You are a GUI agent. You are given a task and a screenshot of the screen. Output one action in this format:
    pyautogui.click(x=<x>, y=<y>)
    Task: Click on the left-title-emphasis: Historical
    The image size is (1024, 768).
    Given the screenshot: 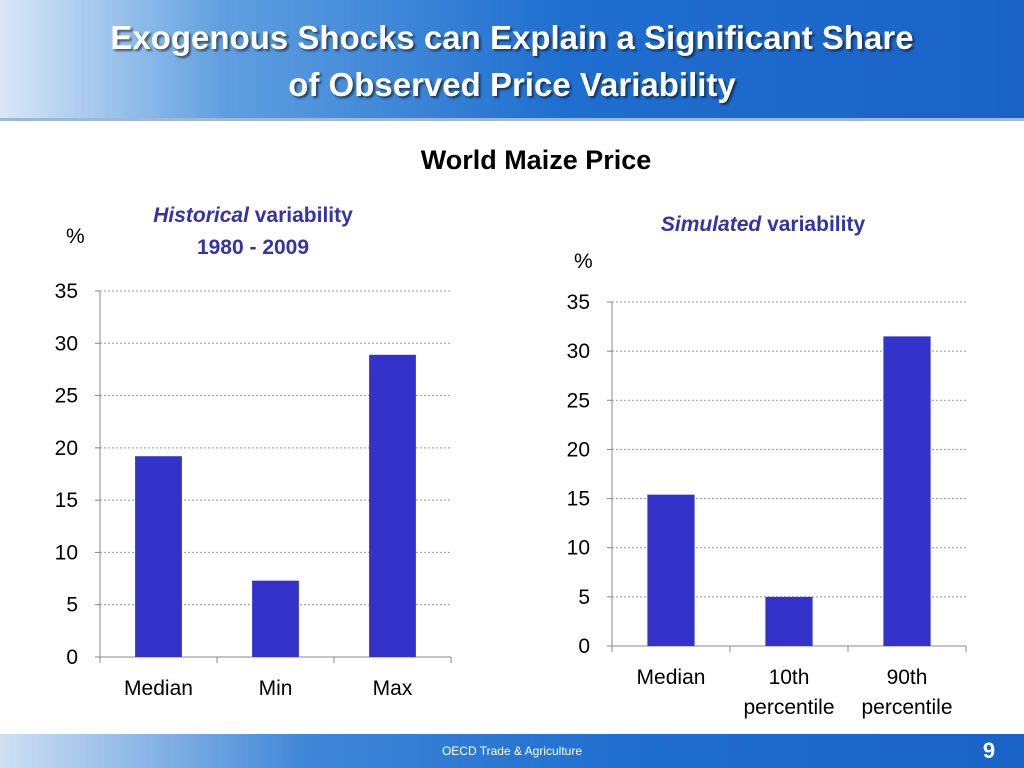 What is the action you would take?
    pyautogui.click(x=201, y=215)
    